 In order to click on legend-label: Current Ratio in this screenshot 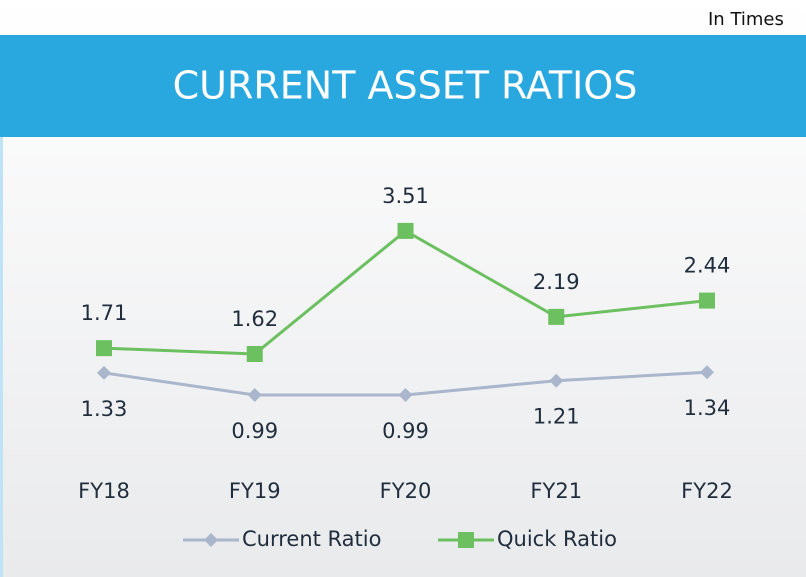, I will do `click(311, 539)`.